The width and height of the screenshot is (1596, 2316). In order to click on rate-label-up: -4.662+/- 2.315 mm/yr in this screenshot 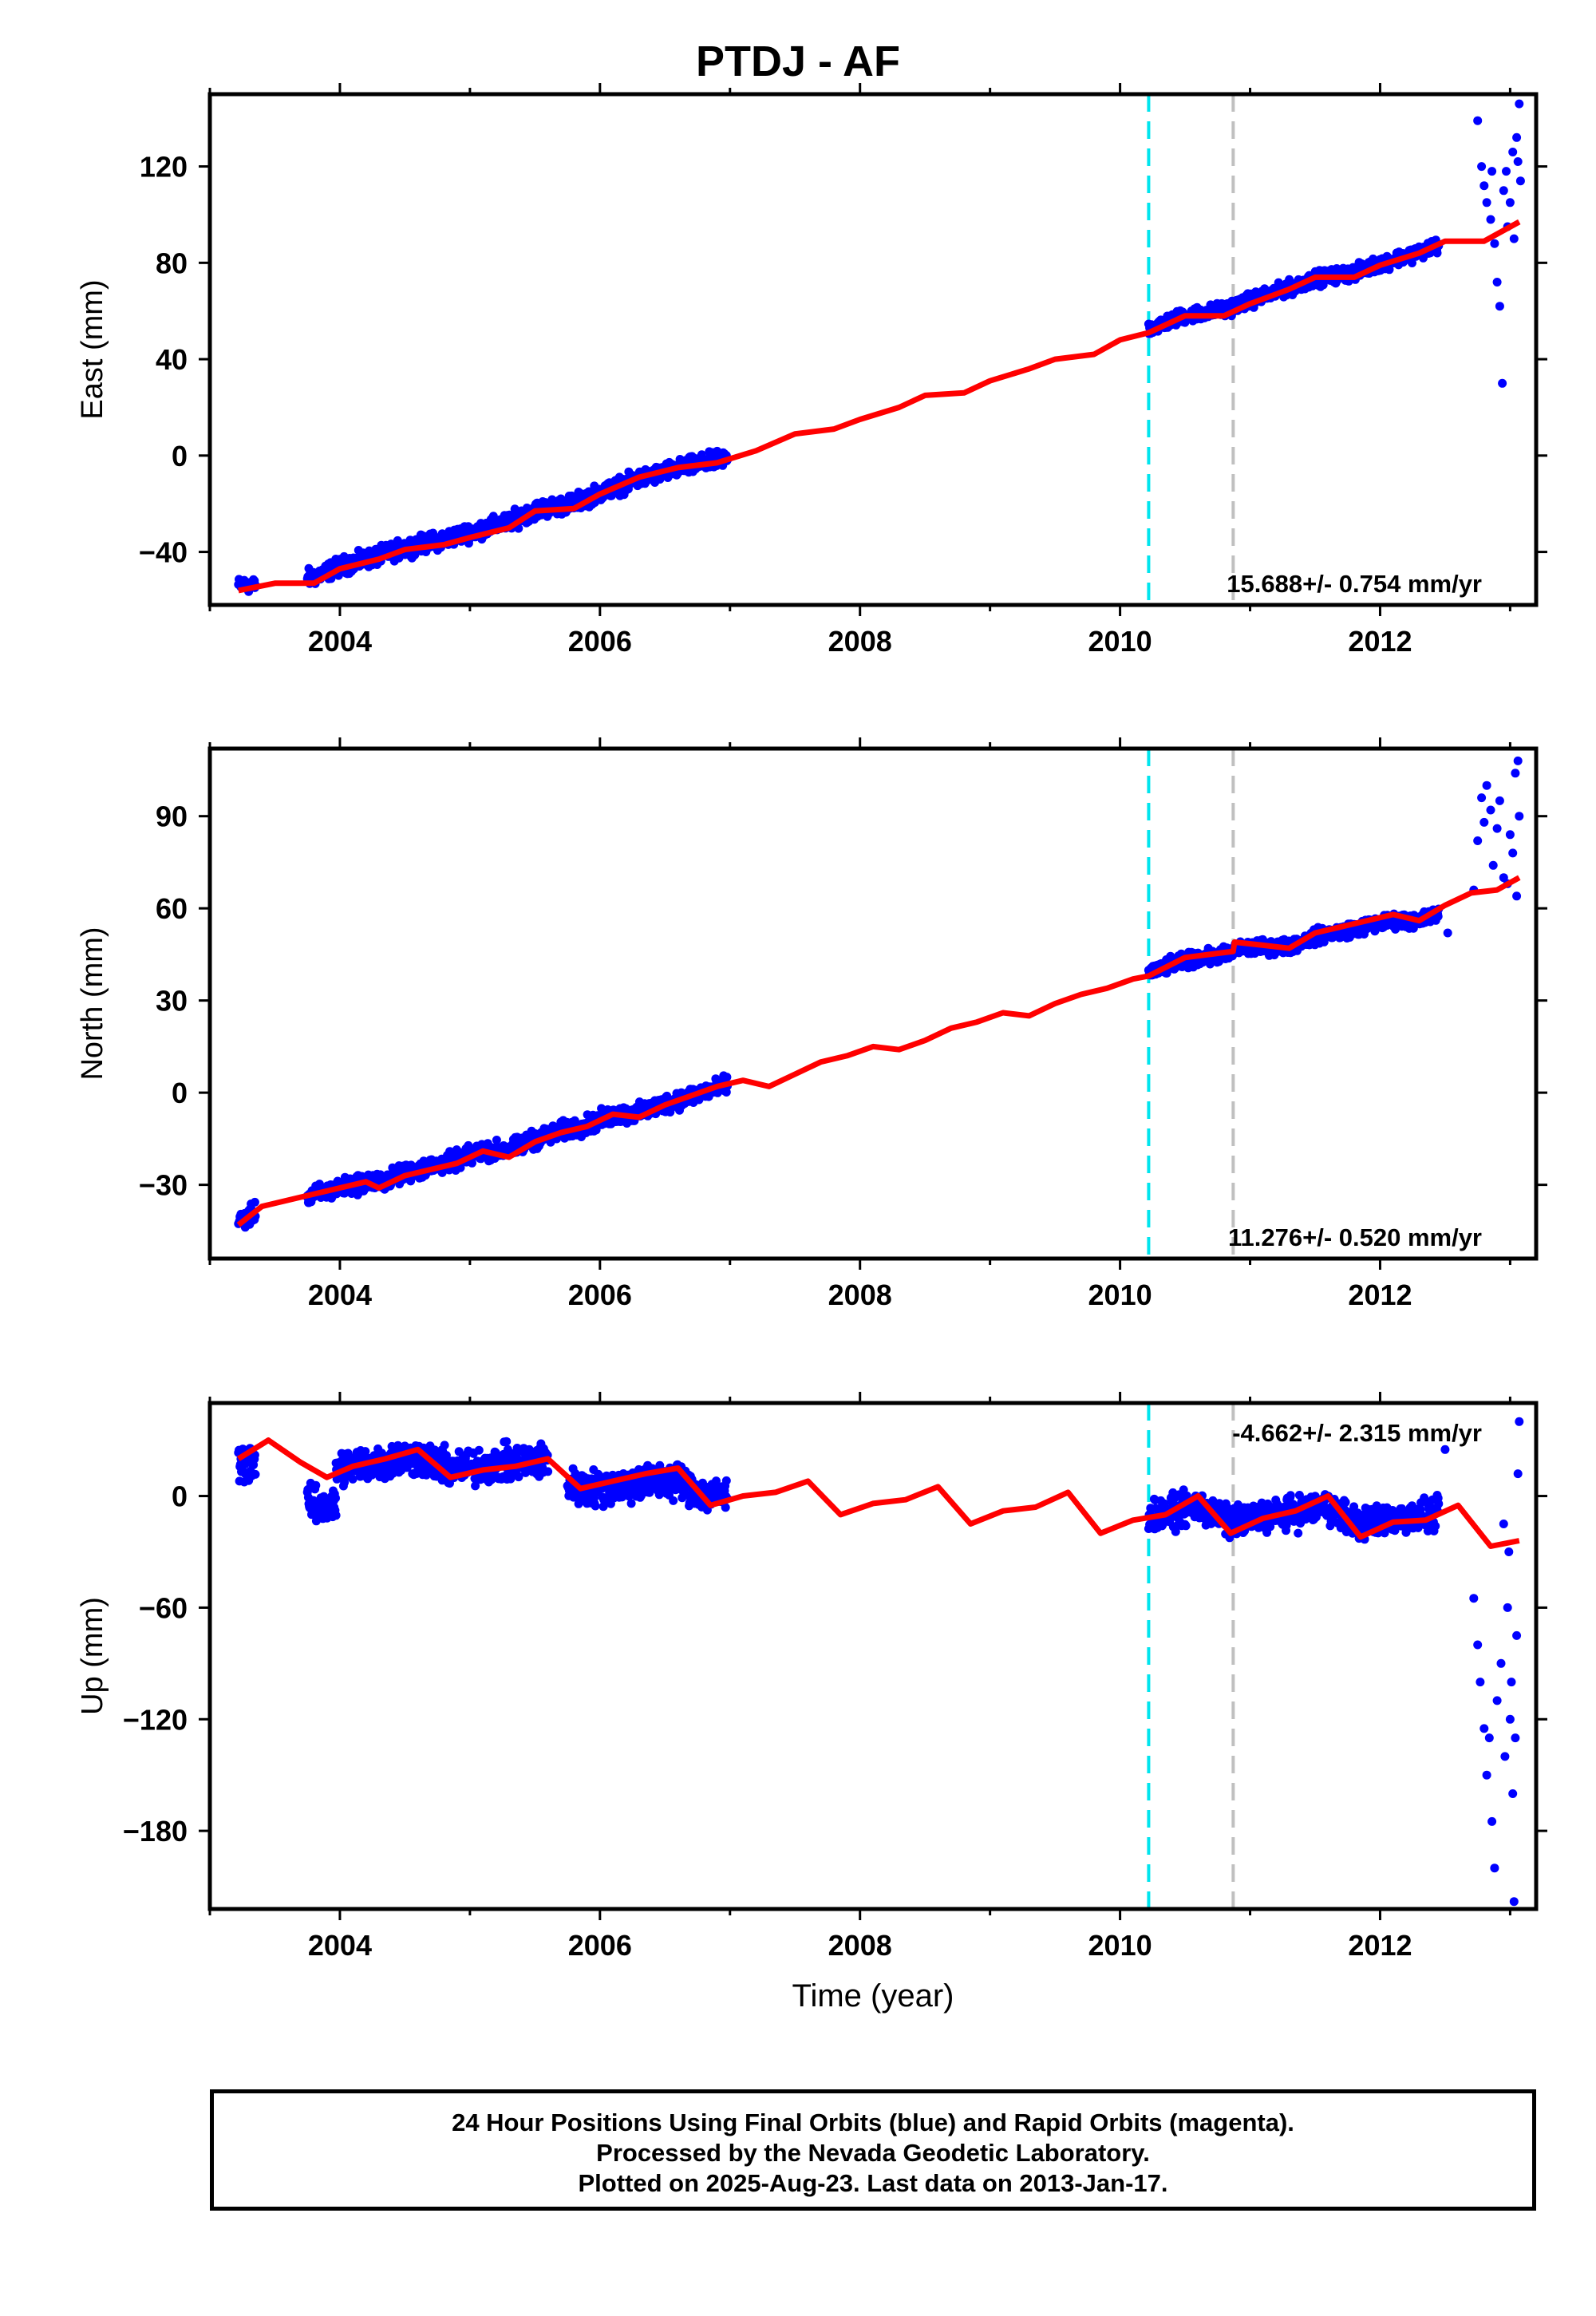, I will do `click(1357, 1433)`.